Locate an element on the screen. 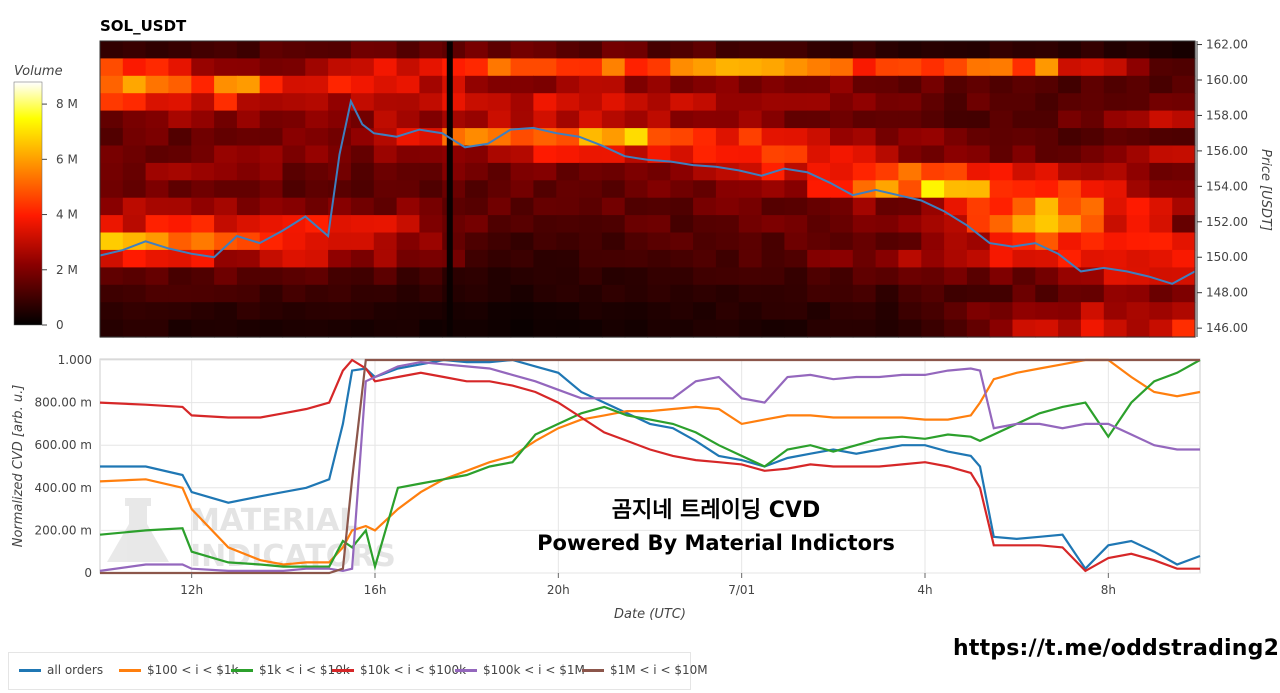 The height and width of the screenshot is (693, 1280). legend-item: $1k < i < $10k is located at coordinates (290, 670).